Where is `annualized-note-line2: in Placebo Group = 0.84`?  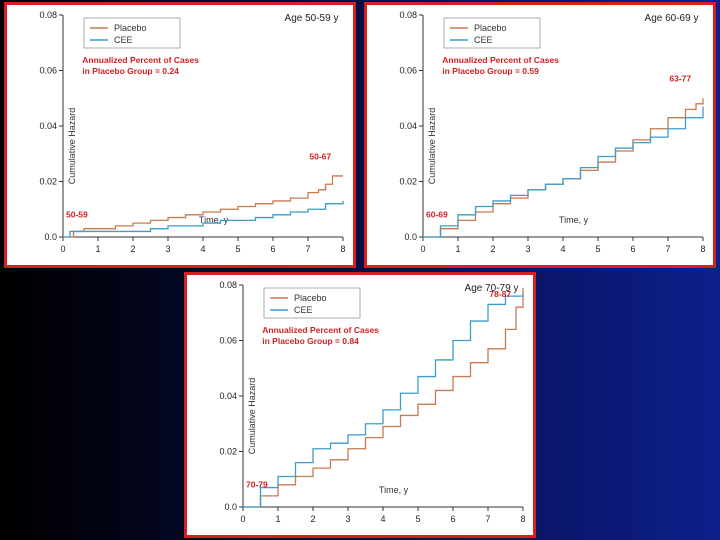 annualized-note-line2: in Placebo Group = 0.84 is located at coordinates (310, 341).